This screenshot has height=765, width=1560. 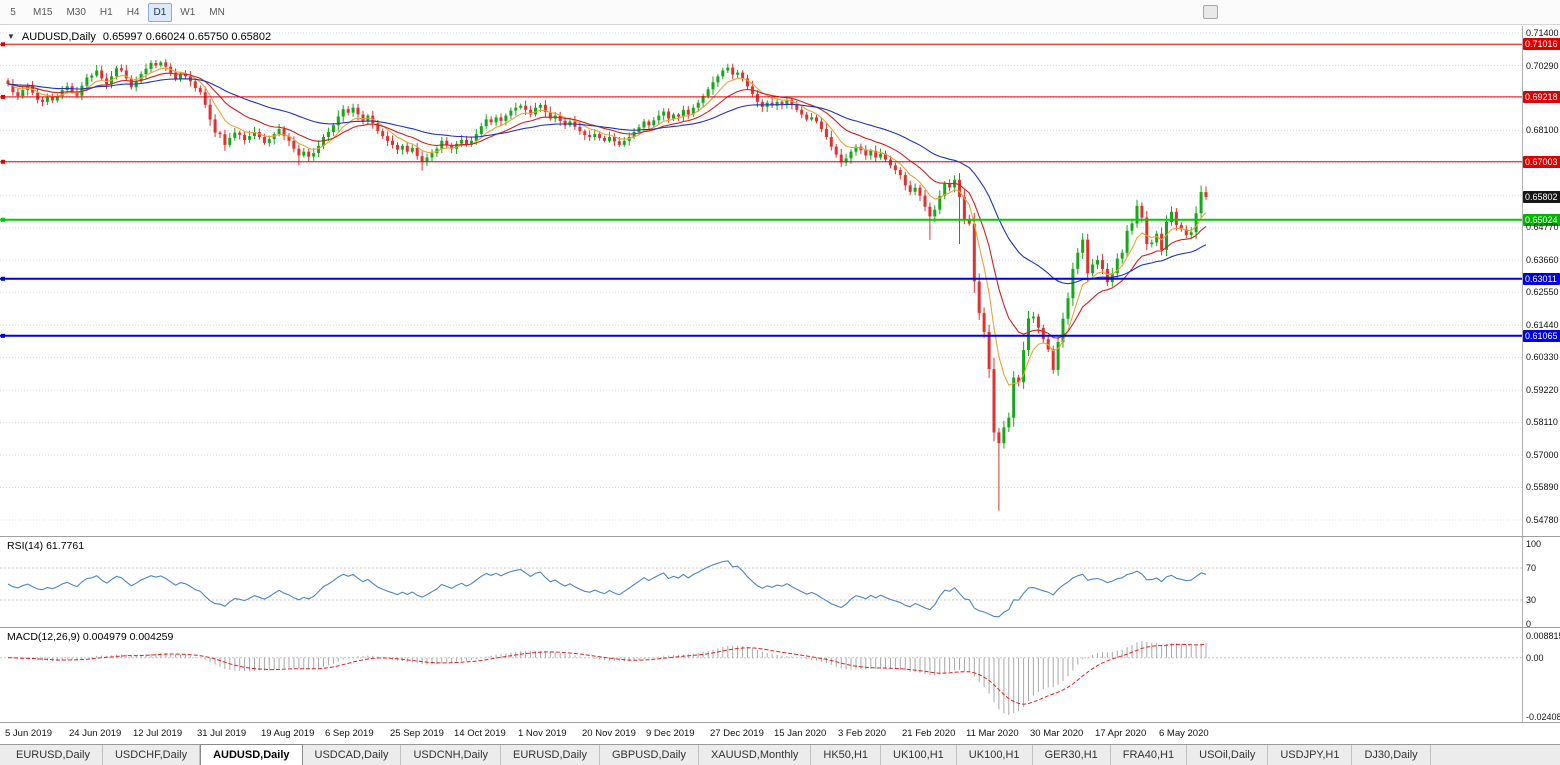 What do you see at coordinates (1542, 520) in the screenshot?
I see `price-axis-label: 0.54780` at bounding box center [1542, 520].